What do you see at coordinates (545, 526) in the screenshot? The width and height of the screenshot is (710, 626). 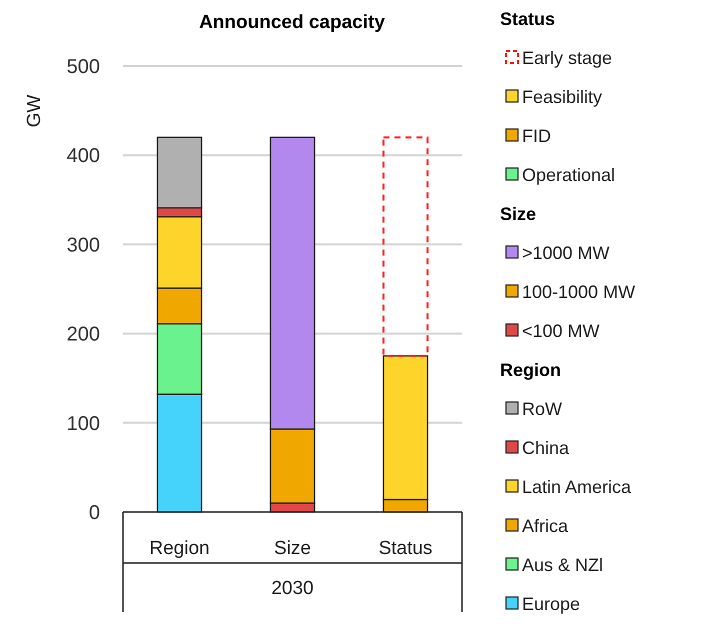 I see `legend-label: Africa` at bounding box center [545, 526].